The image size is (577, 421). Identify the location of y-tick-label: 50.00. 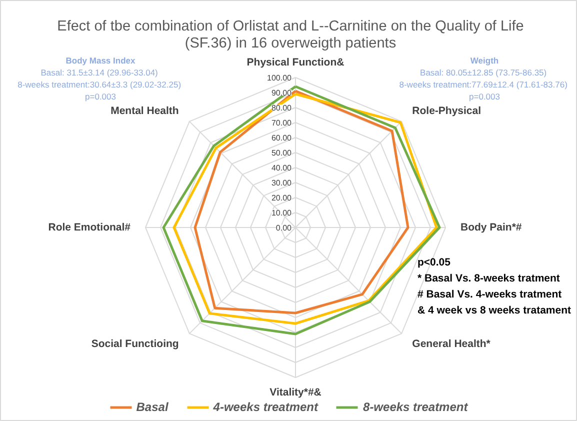
(281, 153).